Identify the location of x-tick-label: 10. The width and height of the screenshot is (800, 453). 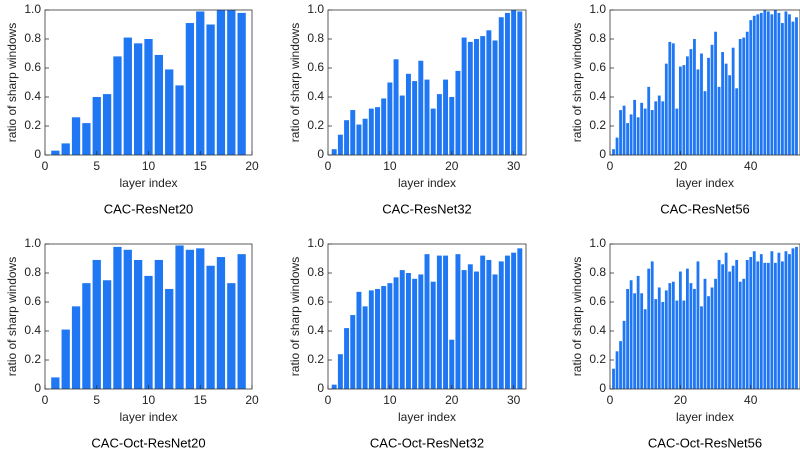
(149, 400).